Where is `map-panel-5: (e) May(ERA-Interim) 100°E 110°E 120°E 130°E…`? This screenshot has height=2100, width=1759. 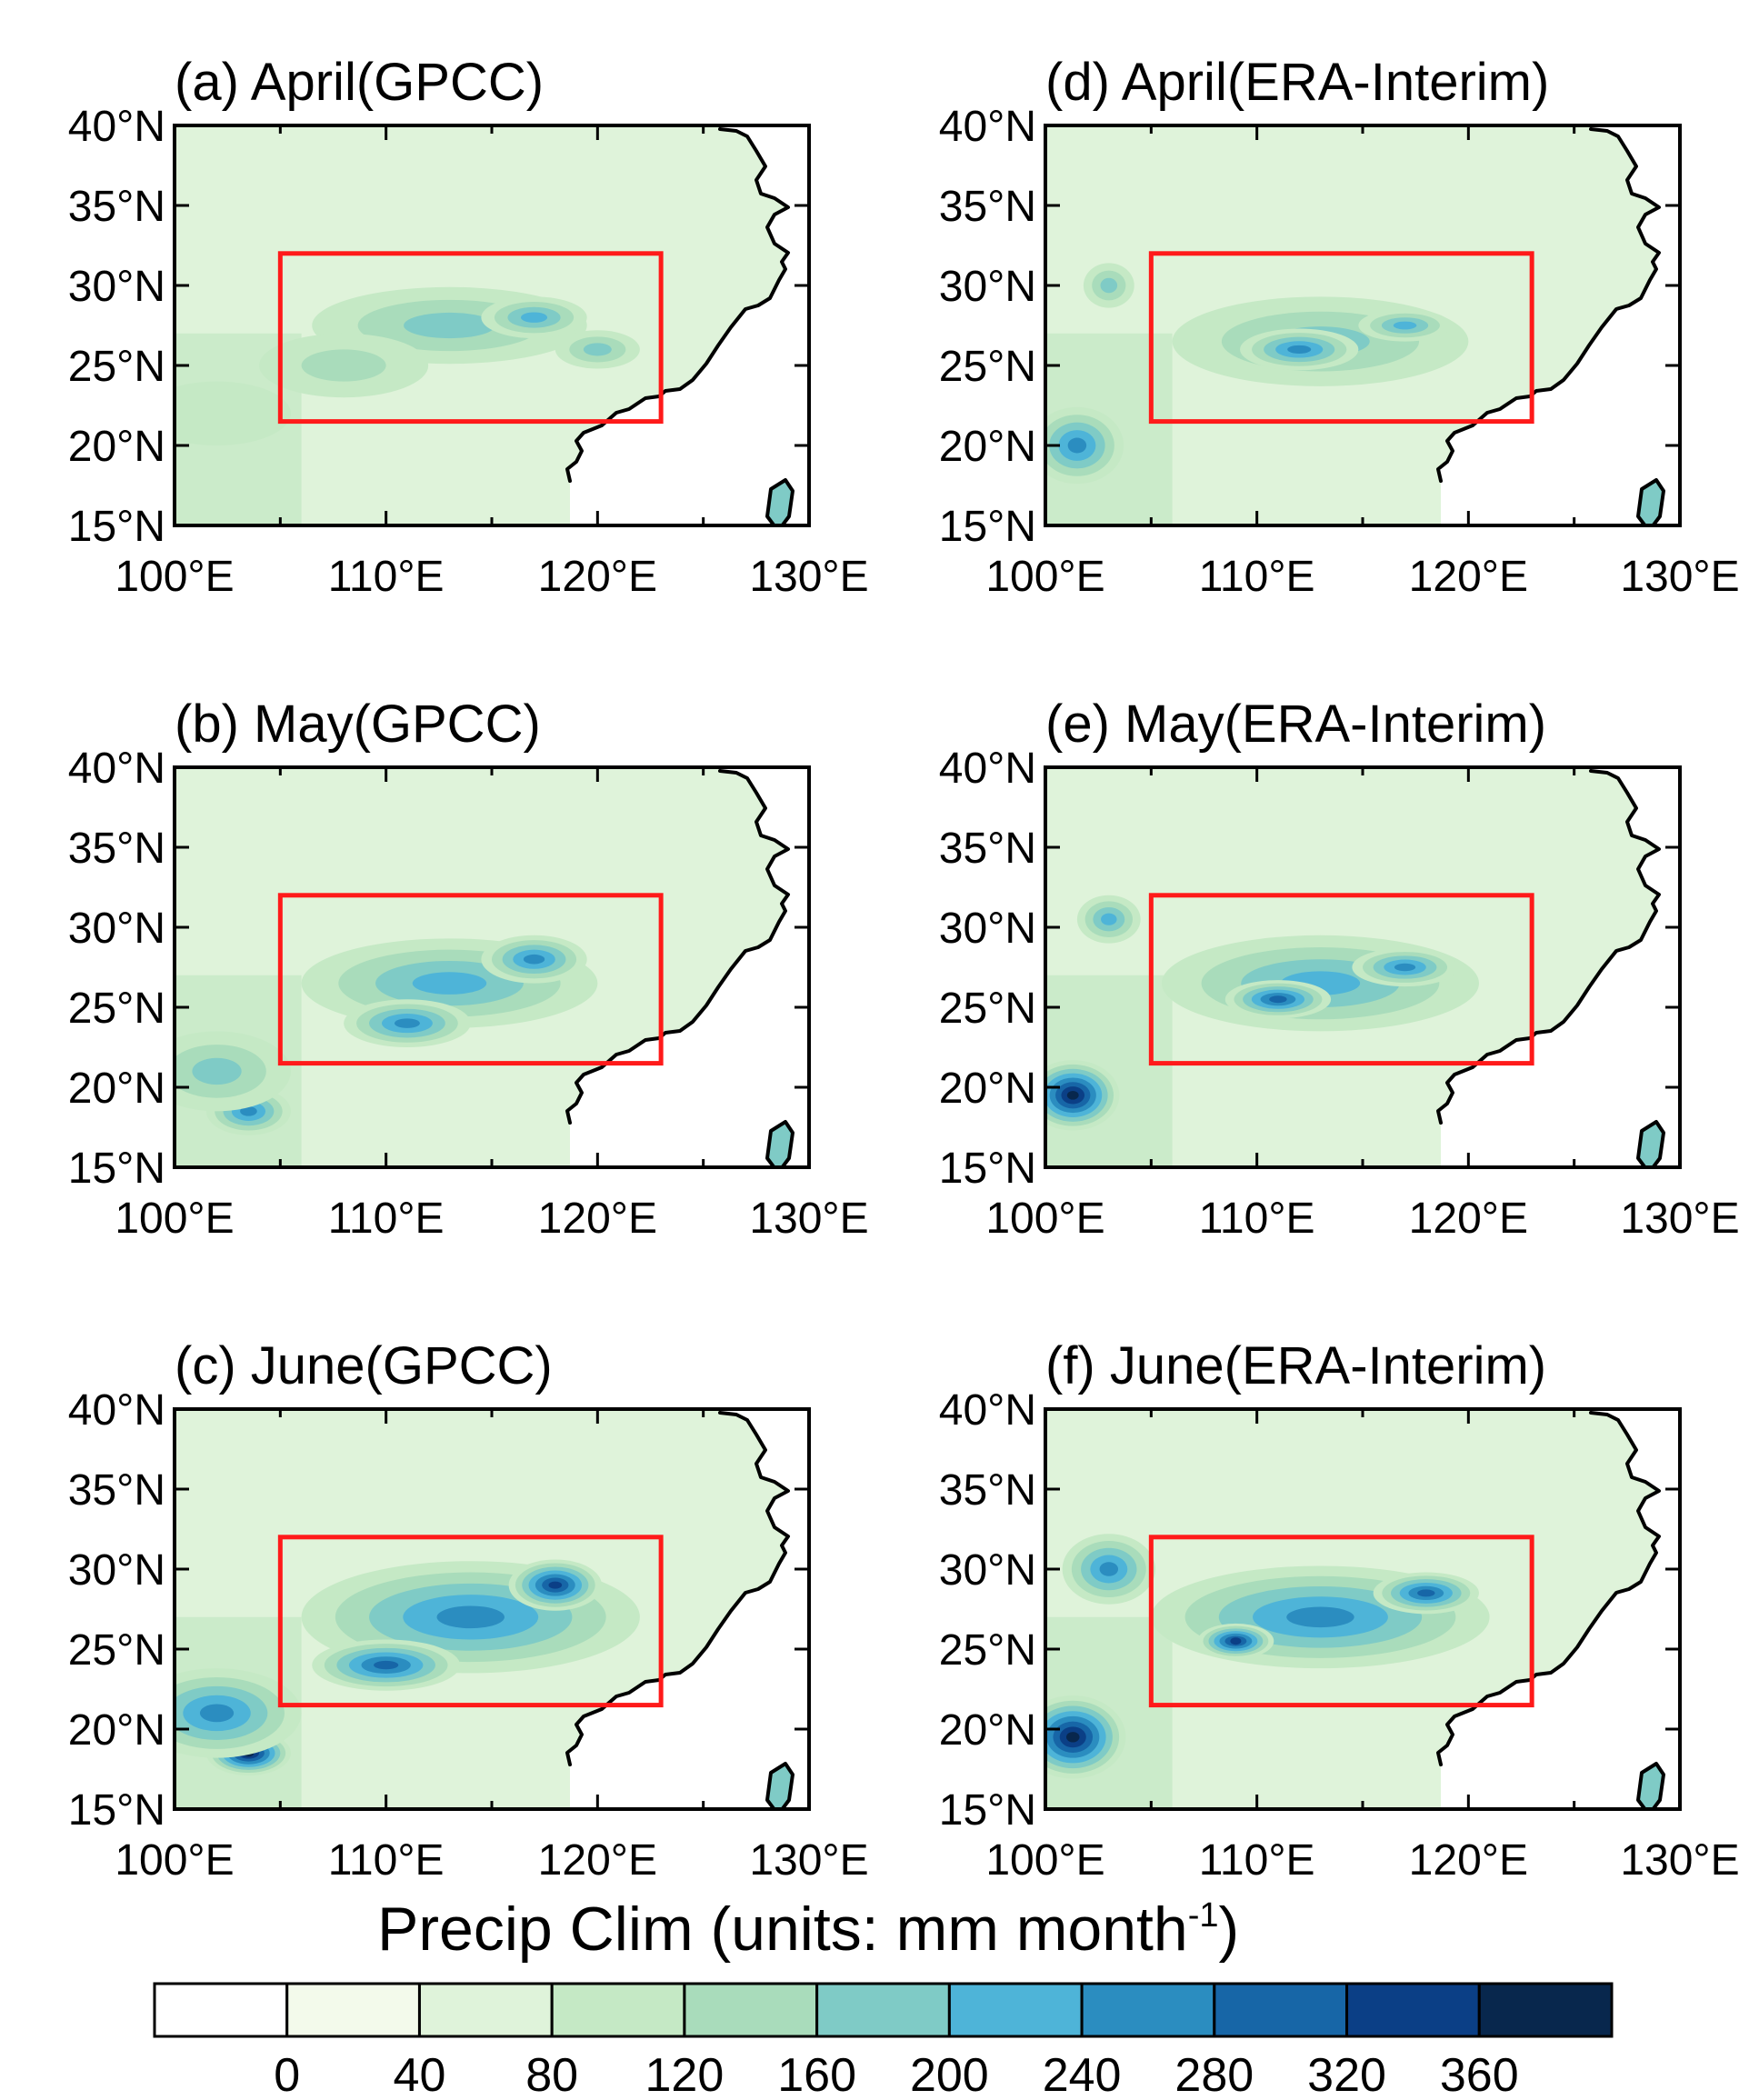 map-panel-5: (e) May(ERA-Interim) 100°E 110°E 120°E 130°E… is located at coordinates (1349, 1005).